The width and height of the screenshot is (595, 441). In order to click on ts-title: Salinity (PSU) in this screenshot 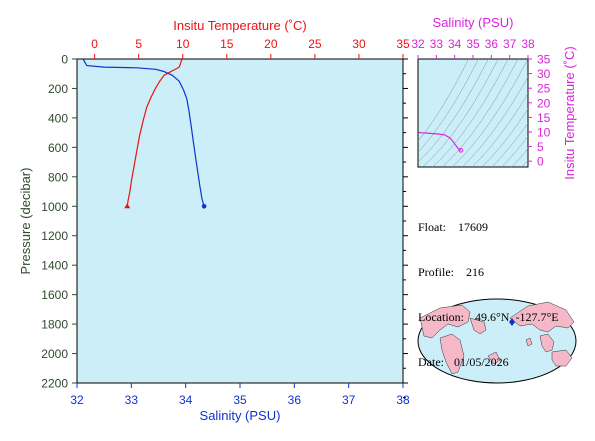, I will do `click(473, 22)`.